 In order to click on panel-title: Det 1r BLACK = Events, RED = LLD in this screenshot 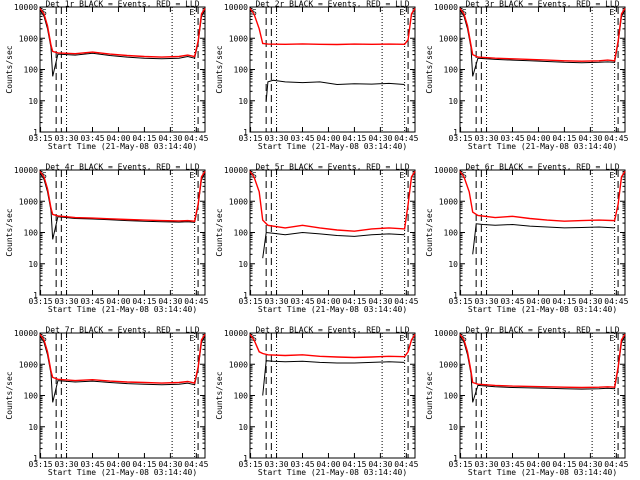, I will do `click(122, 4)`.